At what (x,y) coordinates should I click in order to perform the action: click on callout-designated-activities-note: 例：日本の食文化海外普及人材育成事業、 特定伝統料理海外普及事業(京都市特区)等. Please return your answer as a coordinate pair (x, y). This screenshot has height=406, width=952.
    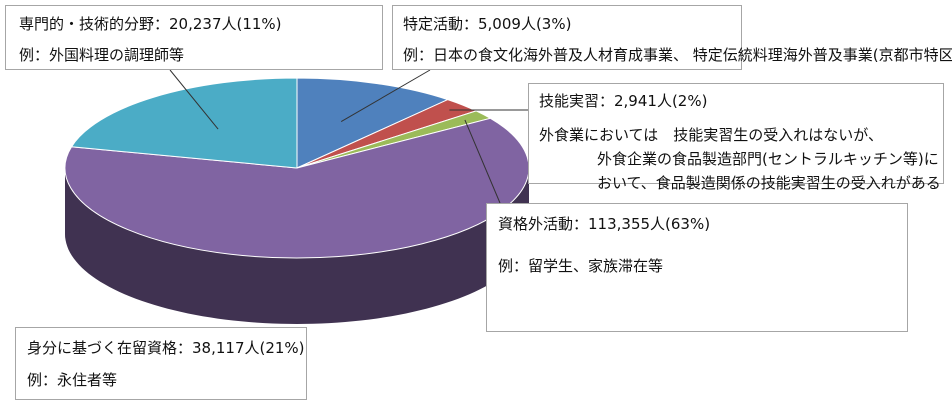
    Looking at the image, I should click on (677, 56).